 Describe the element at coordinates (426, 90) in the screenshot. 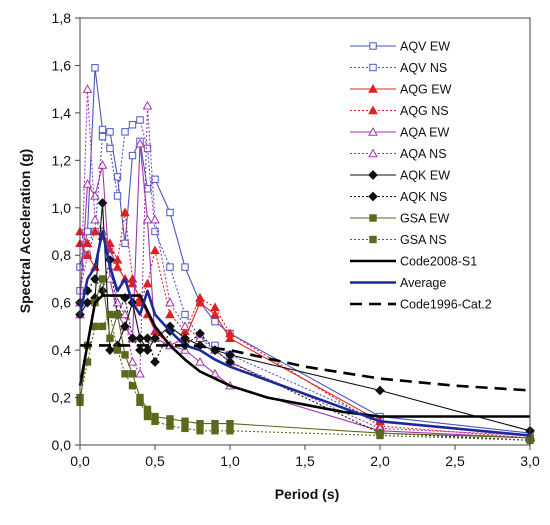

I see `legend-label: AQG EW` at that location.